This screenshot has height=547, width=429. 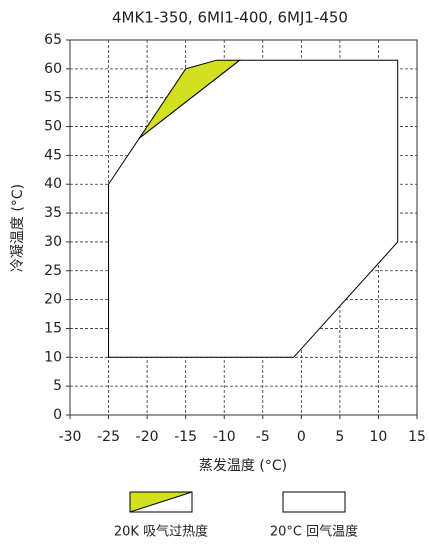 What do you see at coordinates (53, 242) in the screenshot?
I see `y-tick-label: 30` at bounding box center [53, 242].